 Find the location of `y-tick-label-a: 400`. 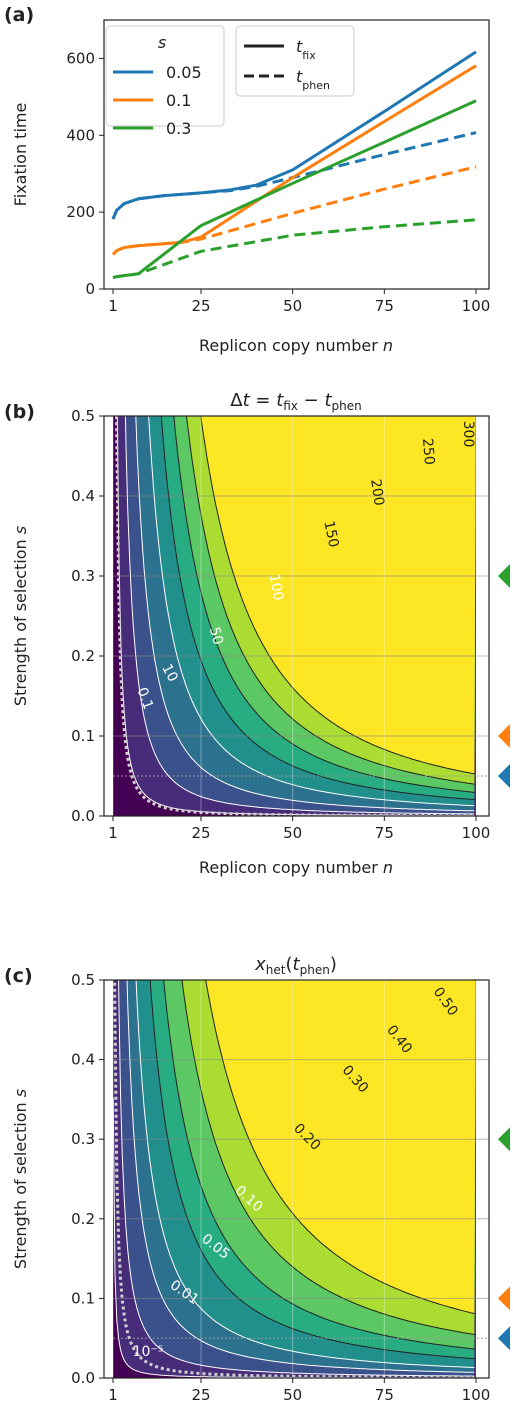

y-tick-label-a: 400 is located at coordinates (80, 135).